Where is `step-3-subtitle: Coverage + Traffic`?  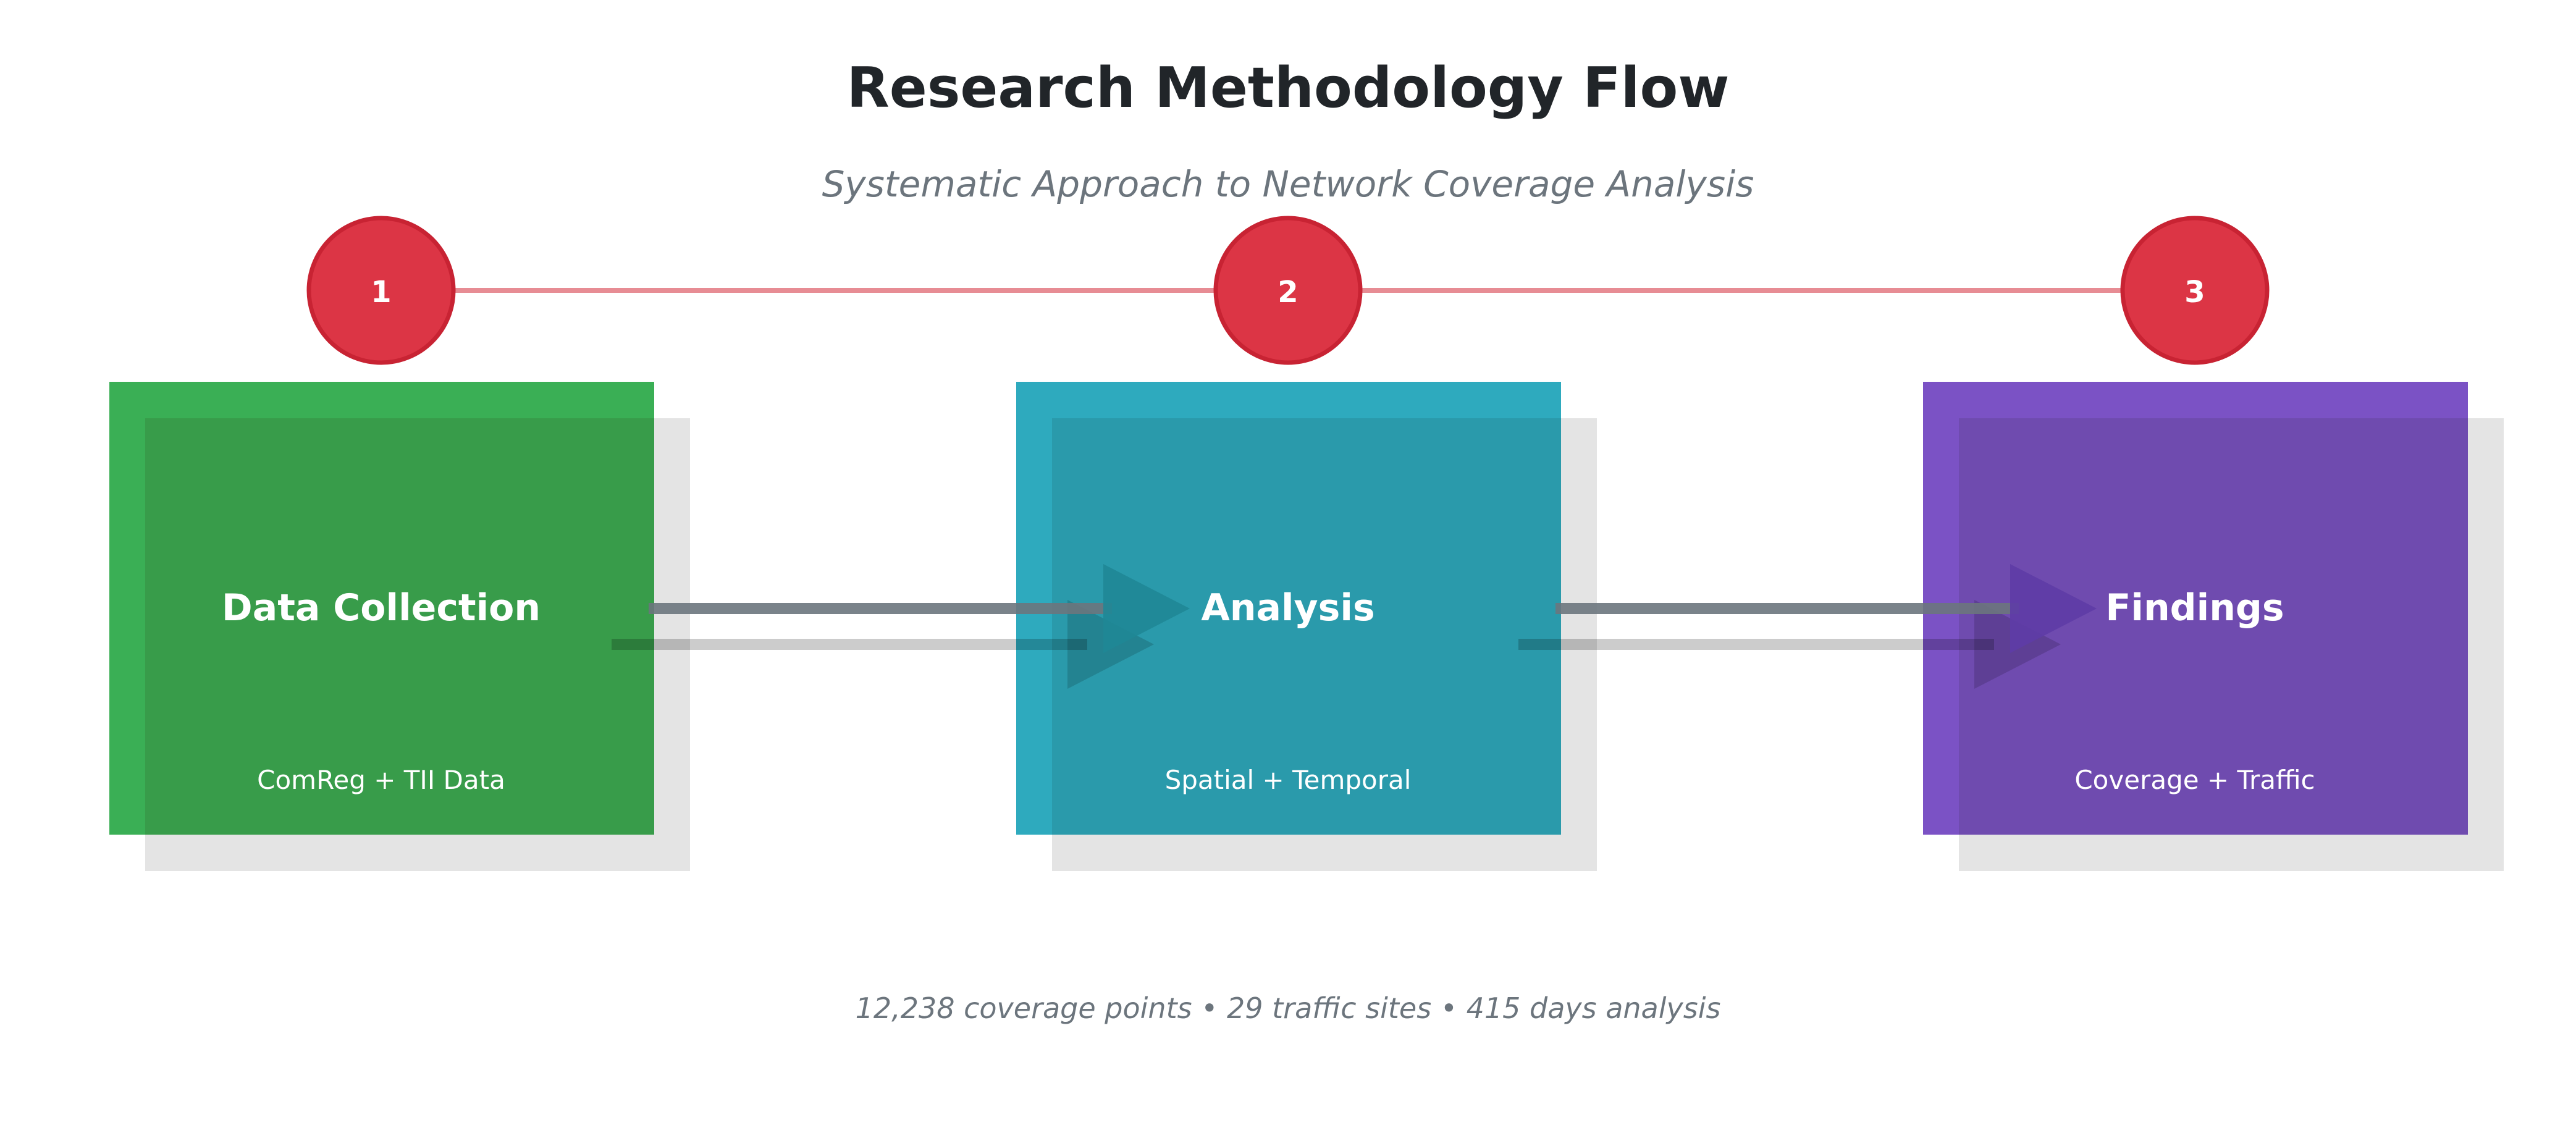
step-3-subtitle: Coverage + Traffic is located at coordinates (2194, 780).